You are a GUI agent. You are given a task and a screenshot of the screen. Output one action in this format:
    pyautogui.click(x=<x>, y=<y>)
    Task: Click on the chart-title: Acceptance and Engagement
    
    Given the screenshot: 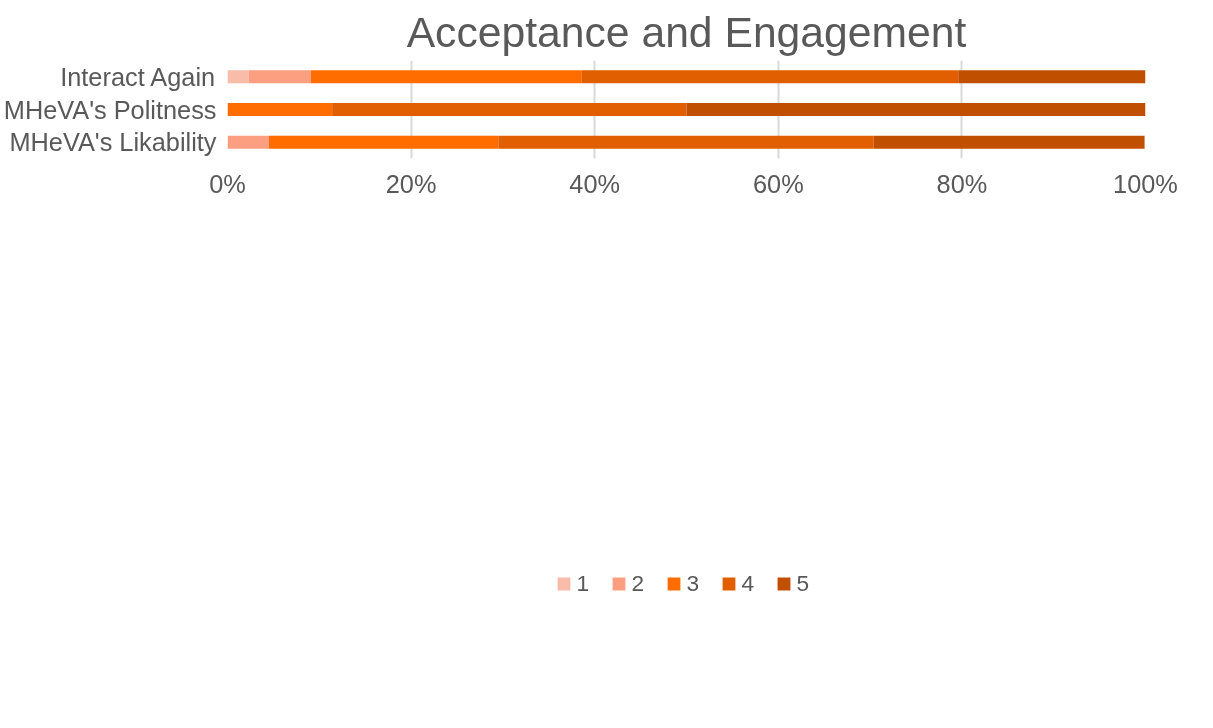 What is the action you would take?
    pyautogui.click(x=686, y=31)
    